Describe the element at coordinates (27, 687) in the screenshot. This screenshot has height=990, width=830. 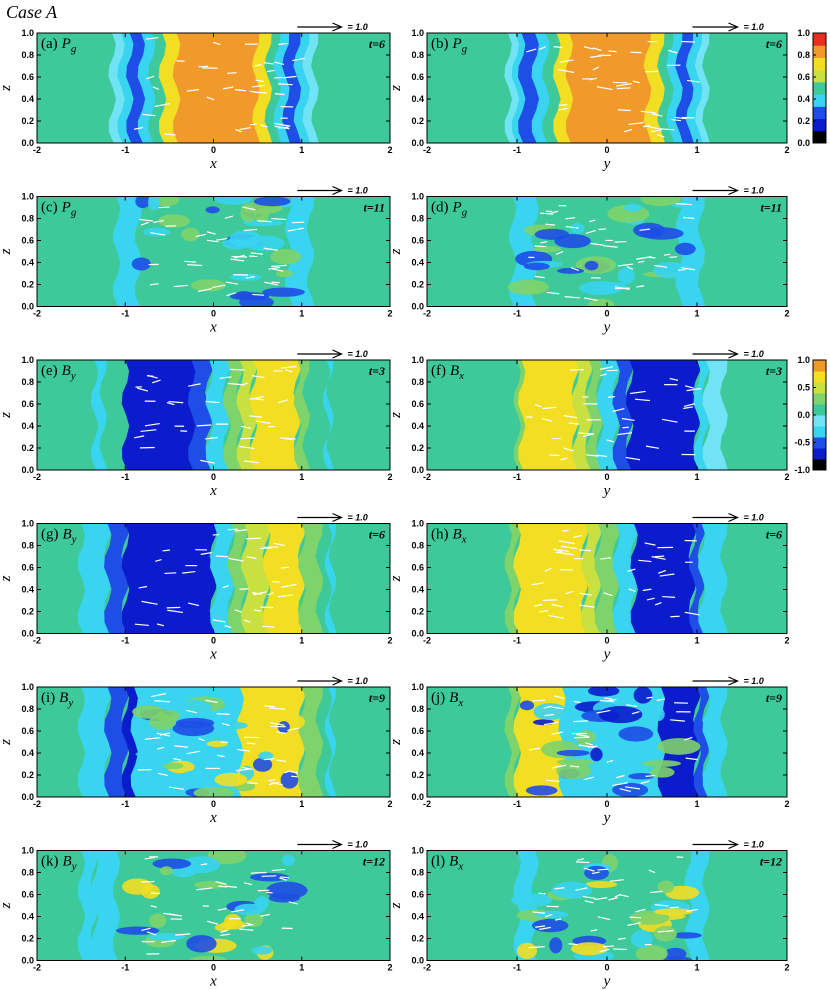
I see `y-tick-label: 1.0` at that location.